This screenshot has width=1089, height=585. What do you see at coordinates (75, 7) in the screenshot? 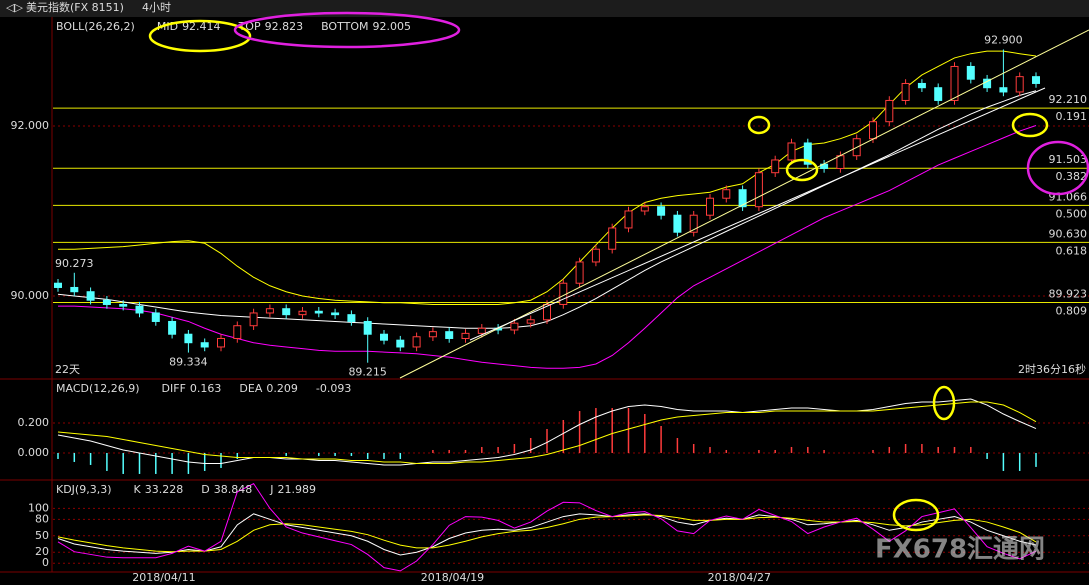
I see `symbol: 美元指数(FX 8151)` at bounding box center [75, 7].